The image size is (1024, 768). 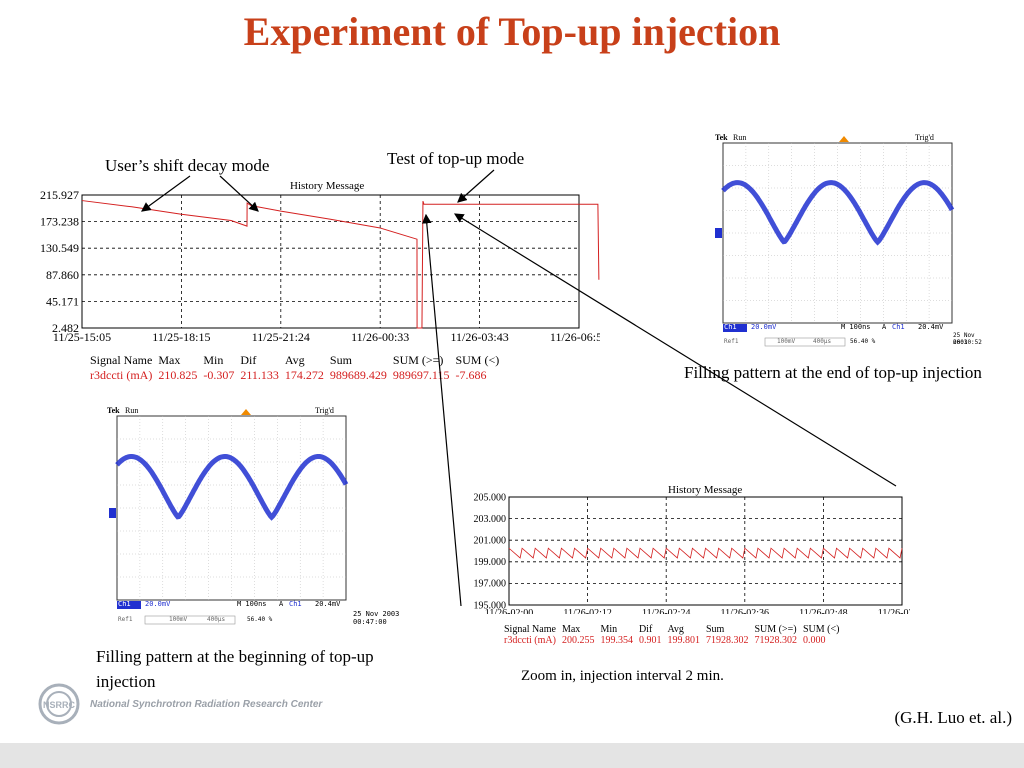 I want to click on zoom-chart-title: History Message, so click(x=705, y=490).